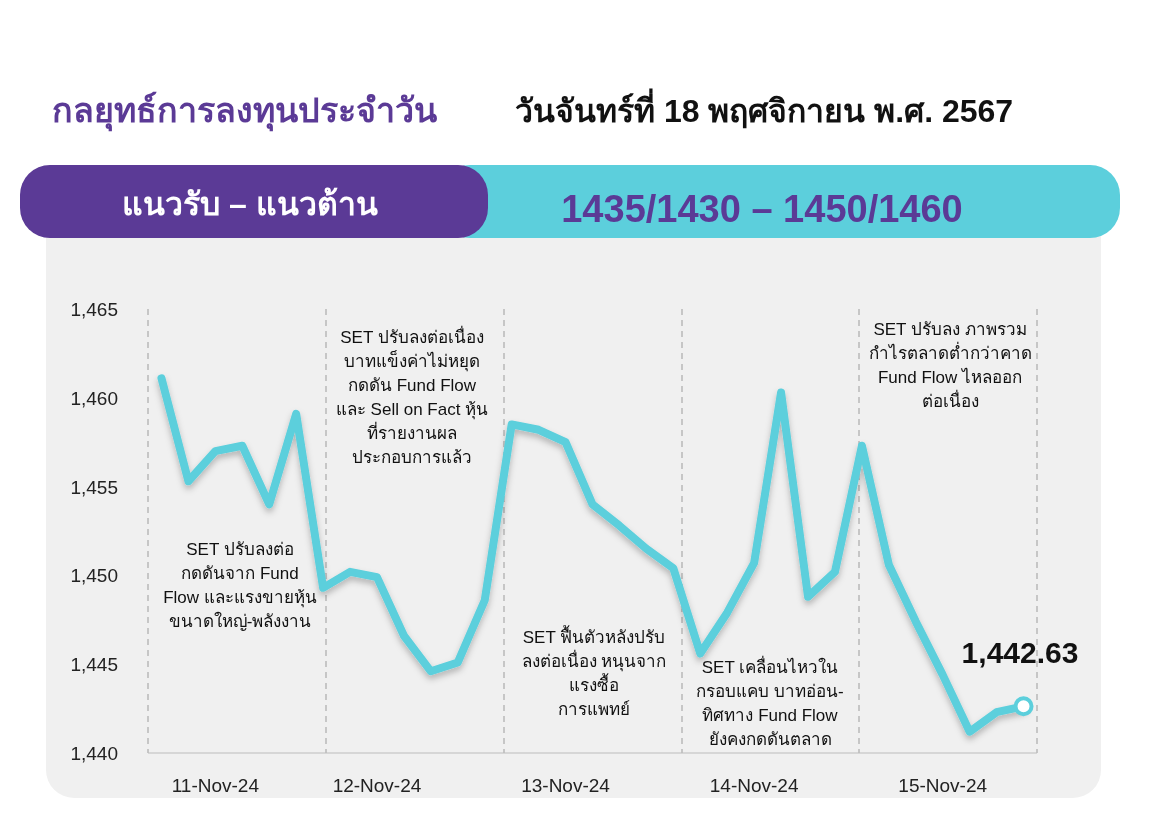  I want to click on annotation: 1,442.63, so click(1020, 652).